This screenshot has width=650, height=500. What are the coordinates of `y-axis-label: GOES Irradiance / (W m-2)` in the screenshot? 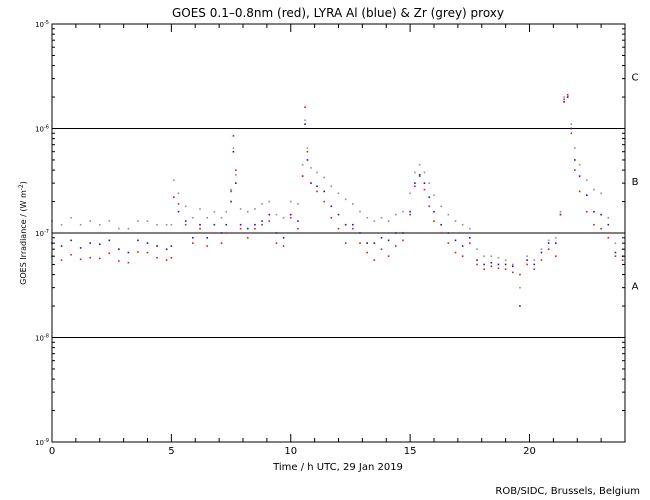 It's located at (23, 233).